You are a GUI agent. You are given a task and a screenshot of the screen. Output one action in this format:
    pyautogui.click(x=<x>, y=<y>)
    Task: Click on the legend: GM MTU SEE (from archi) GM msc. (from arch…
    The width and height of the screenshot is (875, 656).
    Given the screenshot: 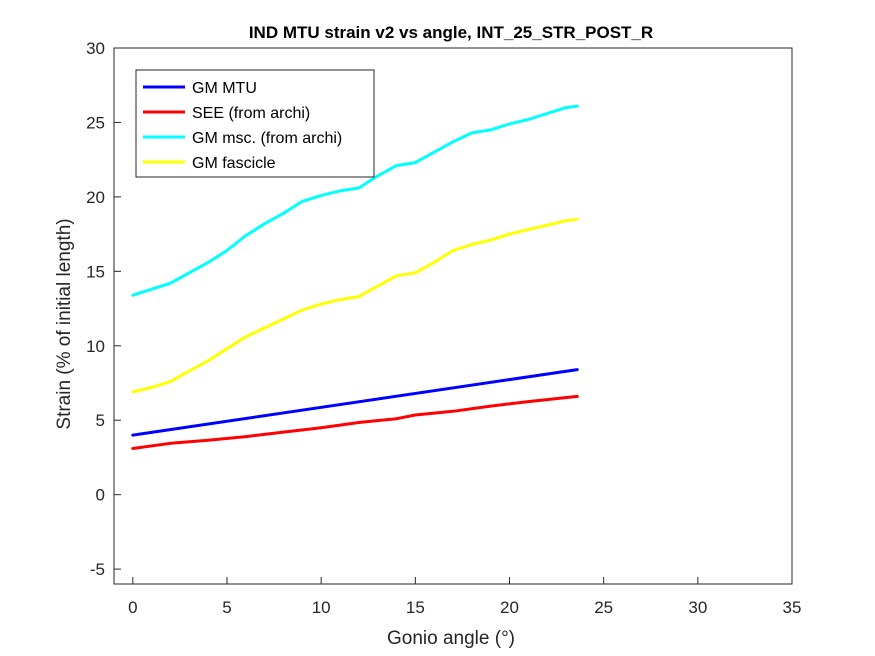 What is the action you would take?
    pyautogui.click(x=255, y=123)
    